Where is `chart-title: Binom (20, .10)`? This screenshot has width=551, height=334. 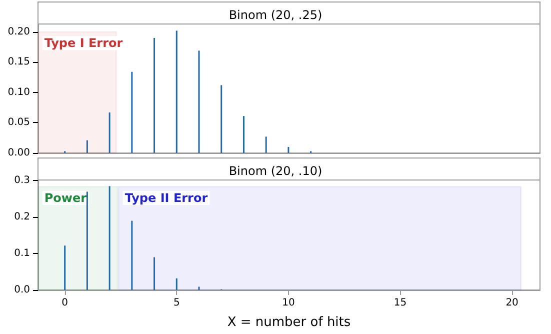 chart-title: Binom (20, .10) is located at coordinates (275, 171).